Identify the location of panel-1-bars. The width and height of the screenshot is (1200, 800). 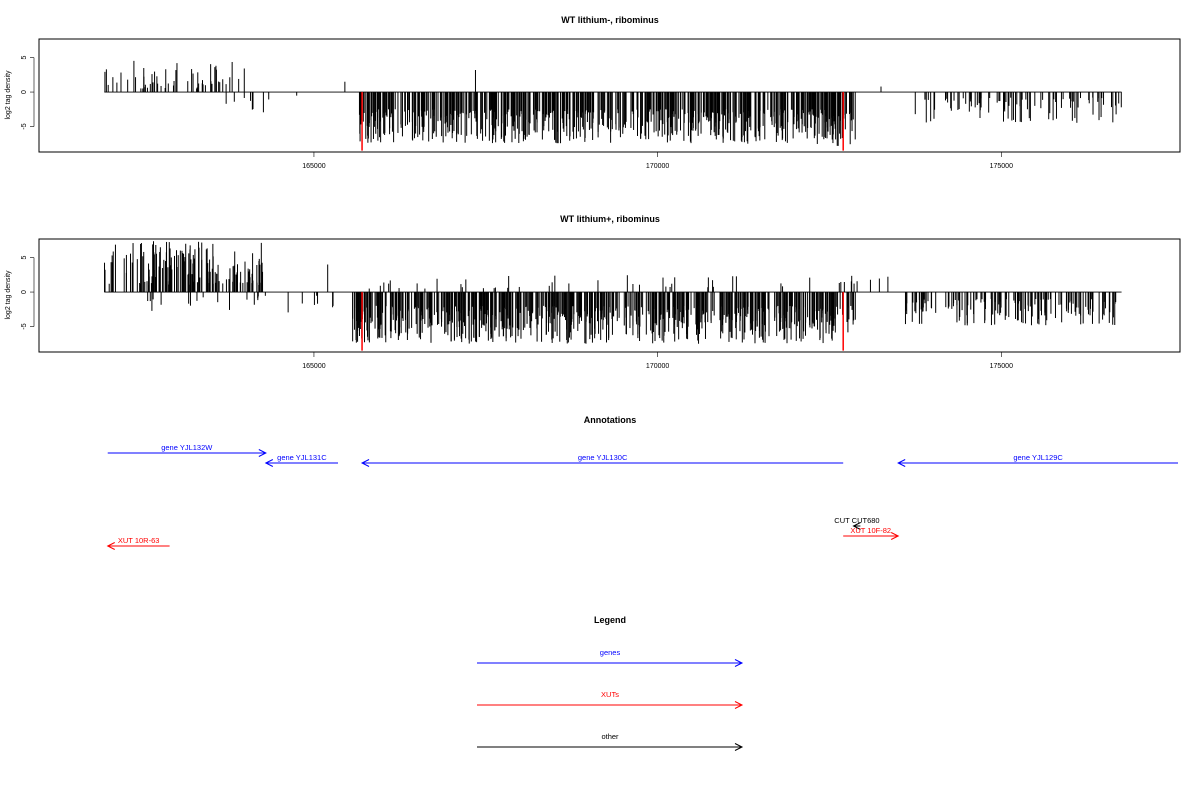
(613, 105).